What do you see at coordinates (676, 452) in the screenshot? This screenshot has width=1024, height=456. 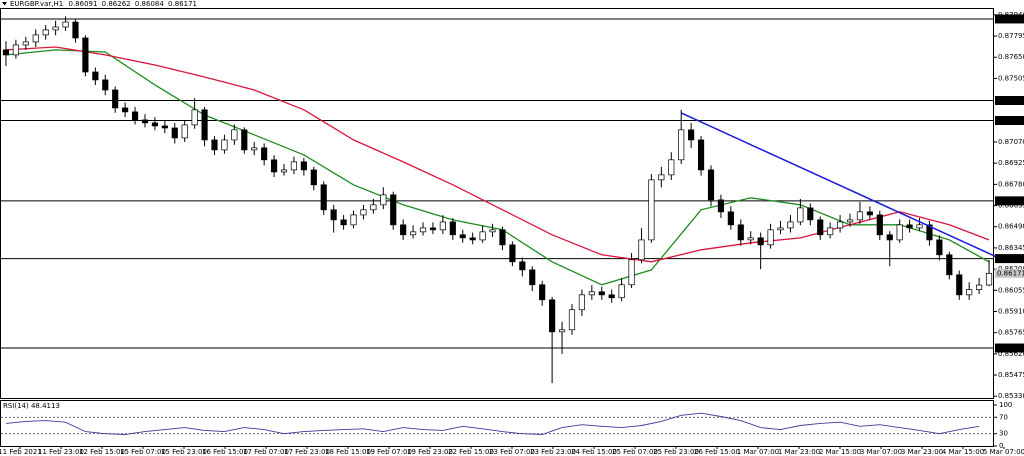 I see `x-tick-label: 25 Feb 23:00` at bounding box center [676, 452].